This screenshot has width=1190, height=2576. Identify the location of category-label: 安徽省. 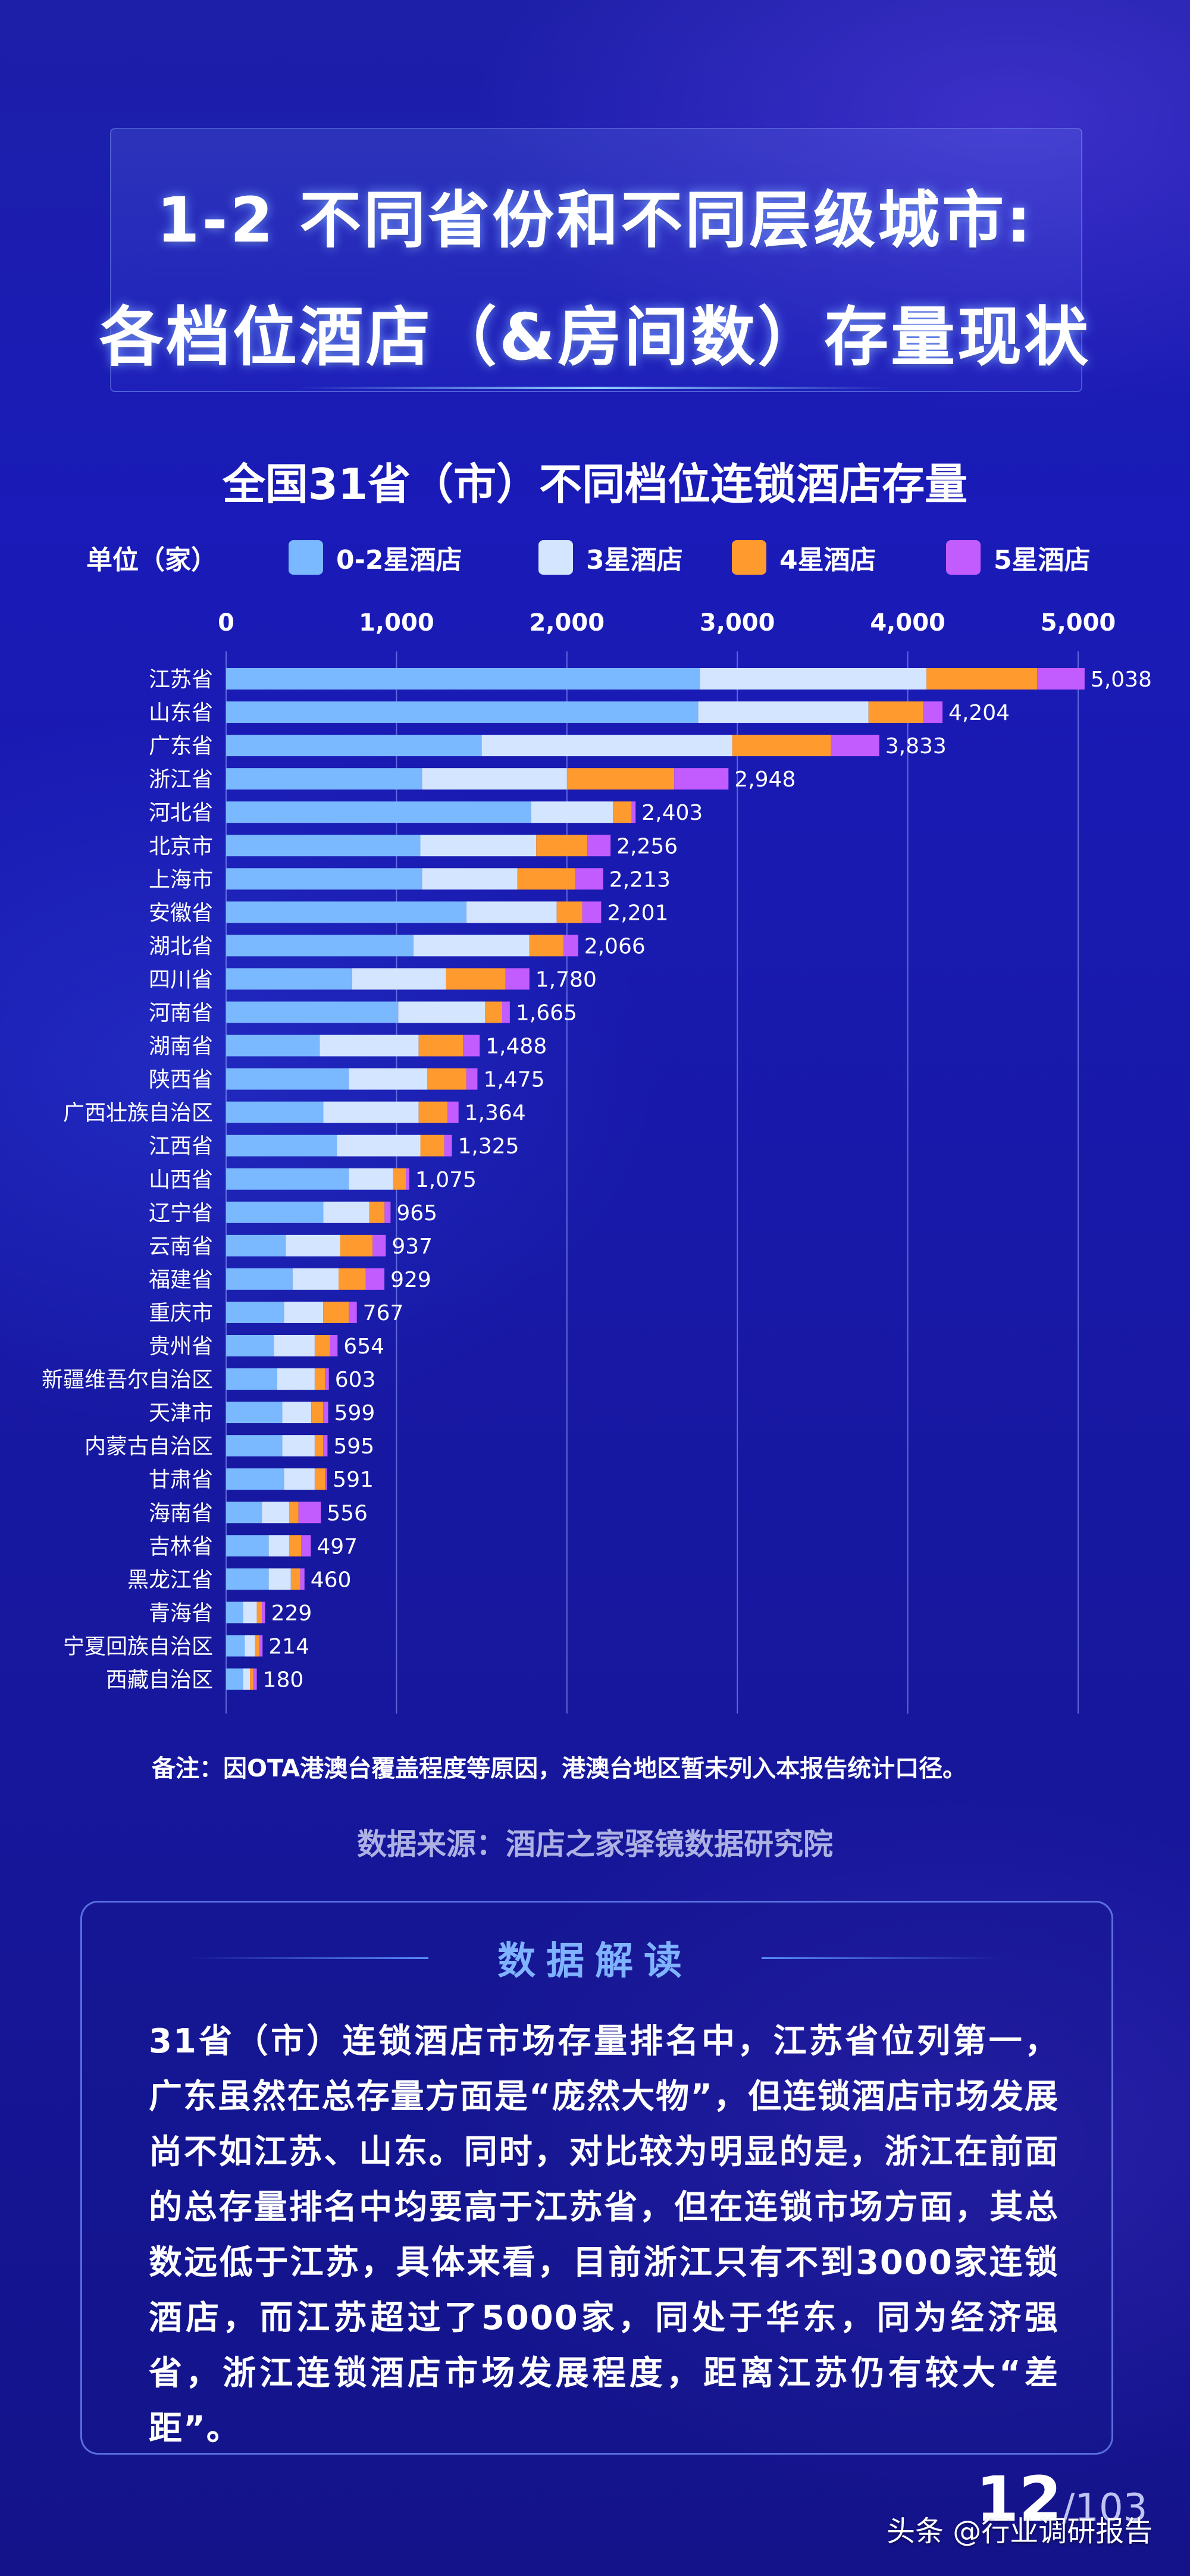
(181, 913).